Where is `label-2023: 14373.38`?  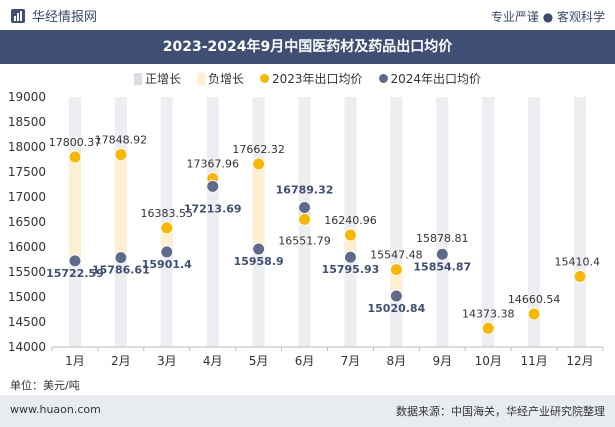 label-2023: 14373.38 is located at coordinates (488, 313).